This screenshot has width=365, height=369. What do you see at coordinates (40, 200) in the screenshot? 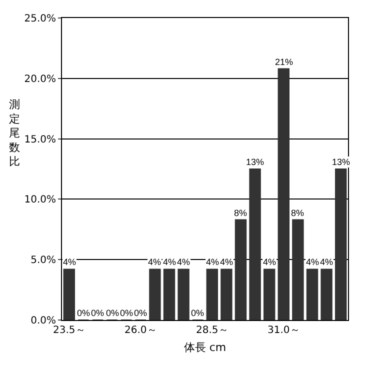
I see `y-tick-label: 10.0%` at bounding box center [40, 200].